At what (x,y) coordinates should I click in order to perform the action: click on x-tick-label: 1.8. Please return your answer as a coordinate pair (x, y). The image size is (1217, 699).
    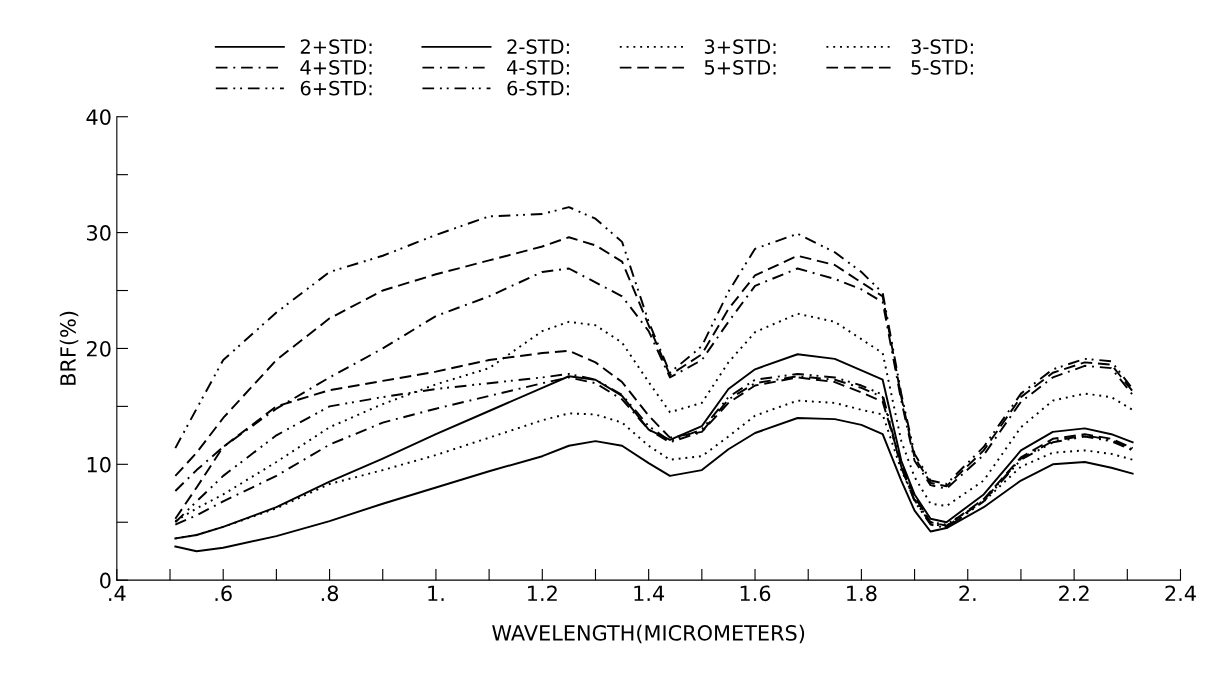
    Looking at the image, I should click on (862, 593).